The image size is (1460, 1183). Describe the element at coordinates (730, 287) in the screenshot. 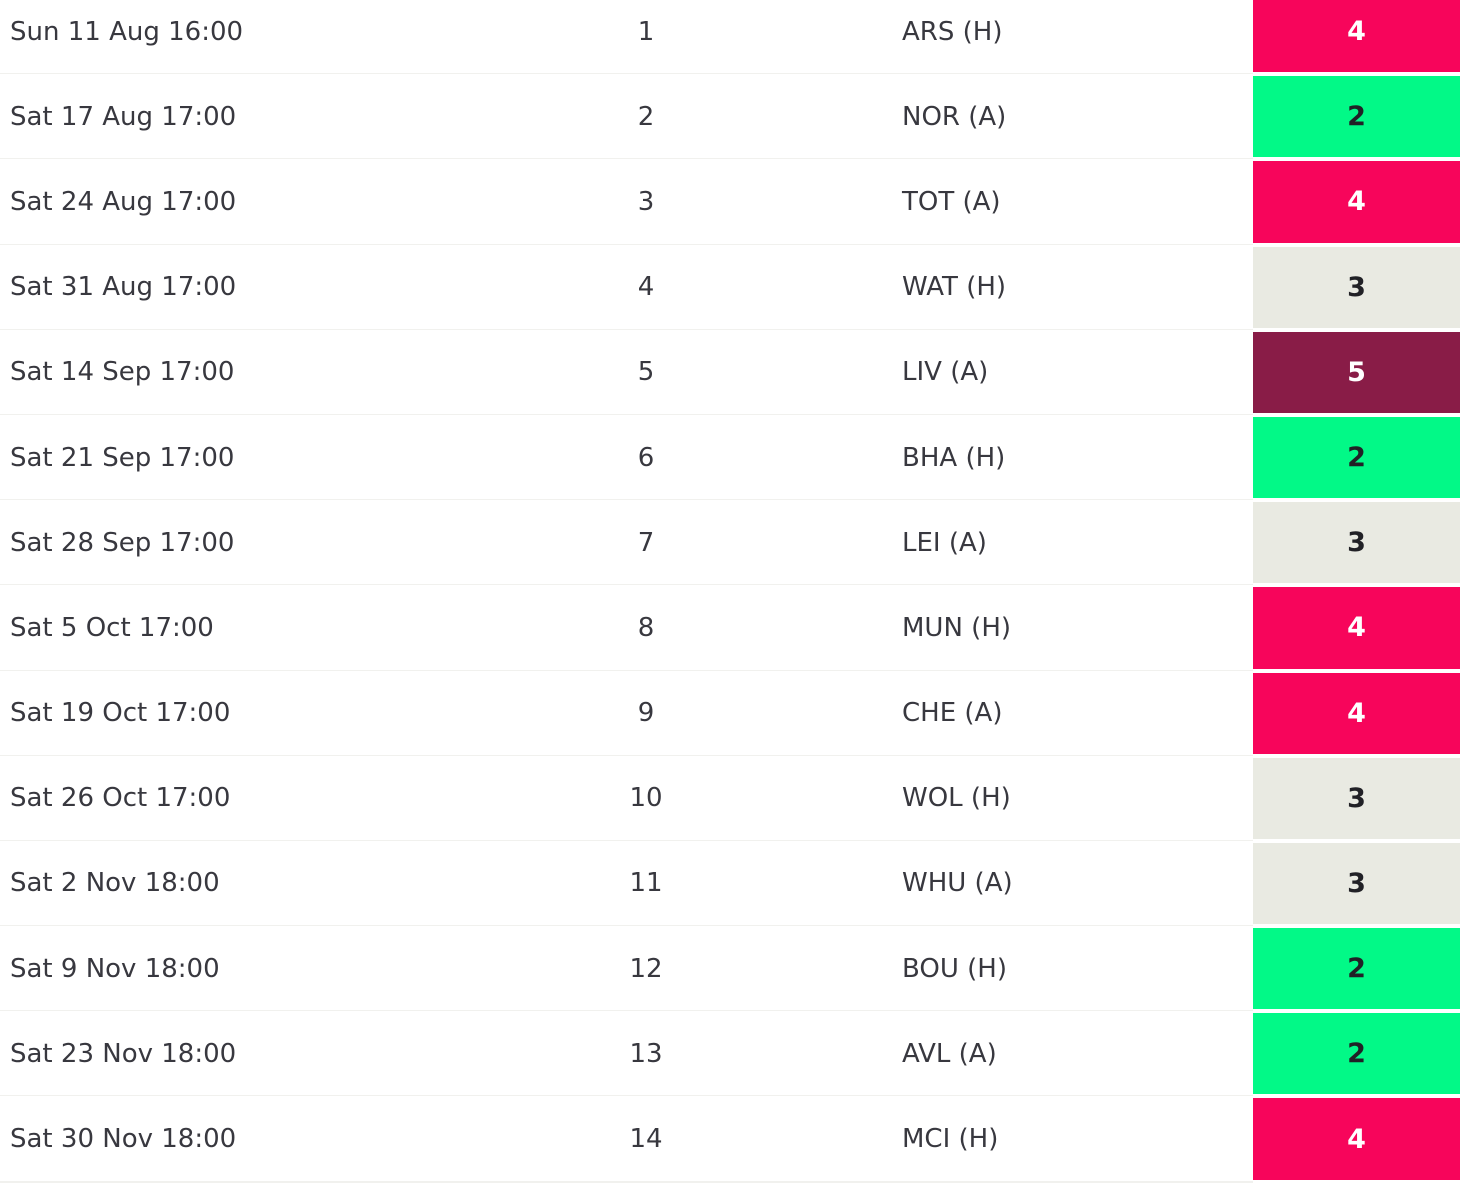

I see `fixture-row: Sat 31 Aug 17:00 4 WAT (H) 3` at that location.